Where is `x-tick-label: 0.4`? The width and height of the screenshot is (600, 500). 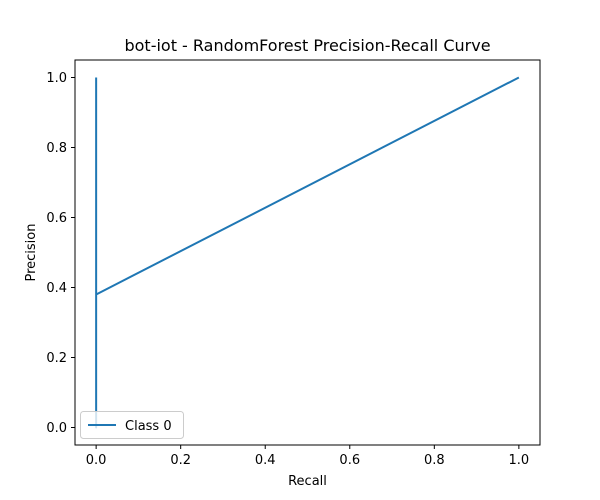 x-tick-label: 0.4 is located at coordinates (265, 460).